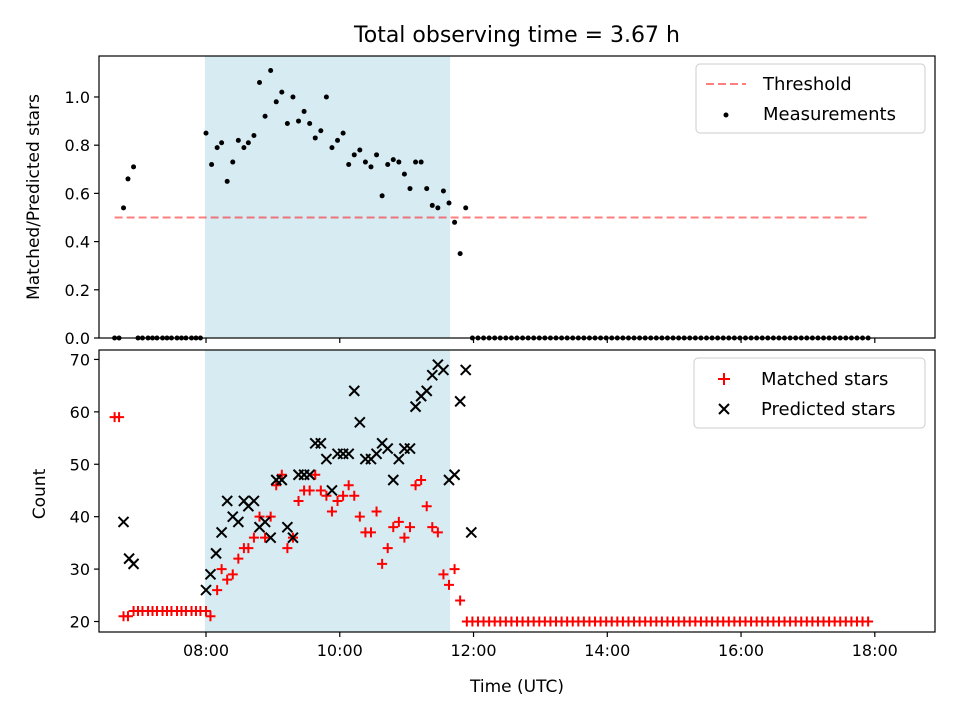 This screenshot has height=720, width=960. What do you see at coordinates (724, 409) in the screenshot?
I see `legend-predicted-swatch` at bounding box center [724, 409].